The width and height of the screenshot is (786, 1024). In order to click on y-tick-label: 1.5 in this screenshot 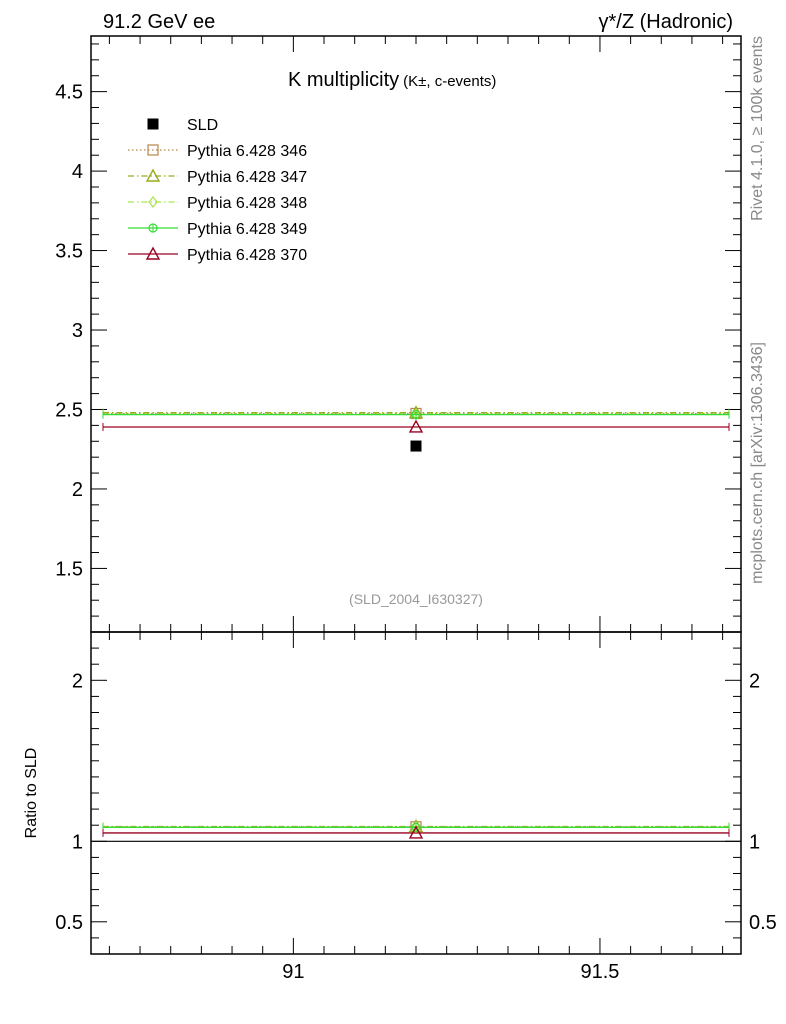, I will do `click(69, 569)`.